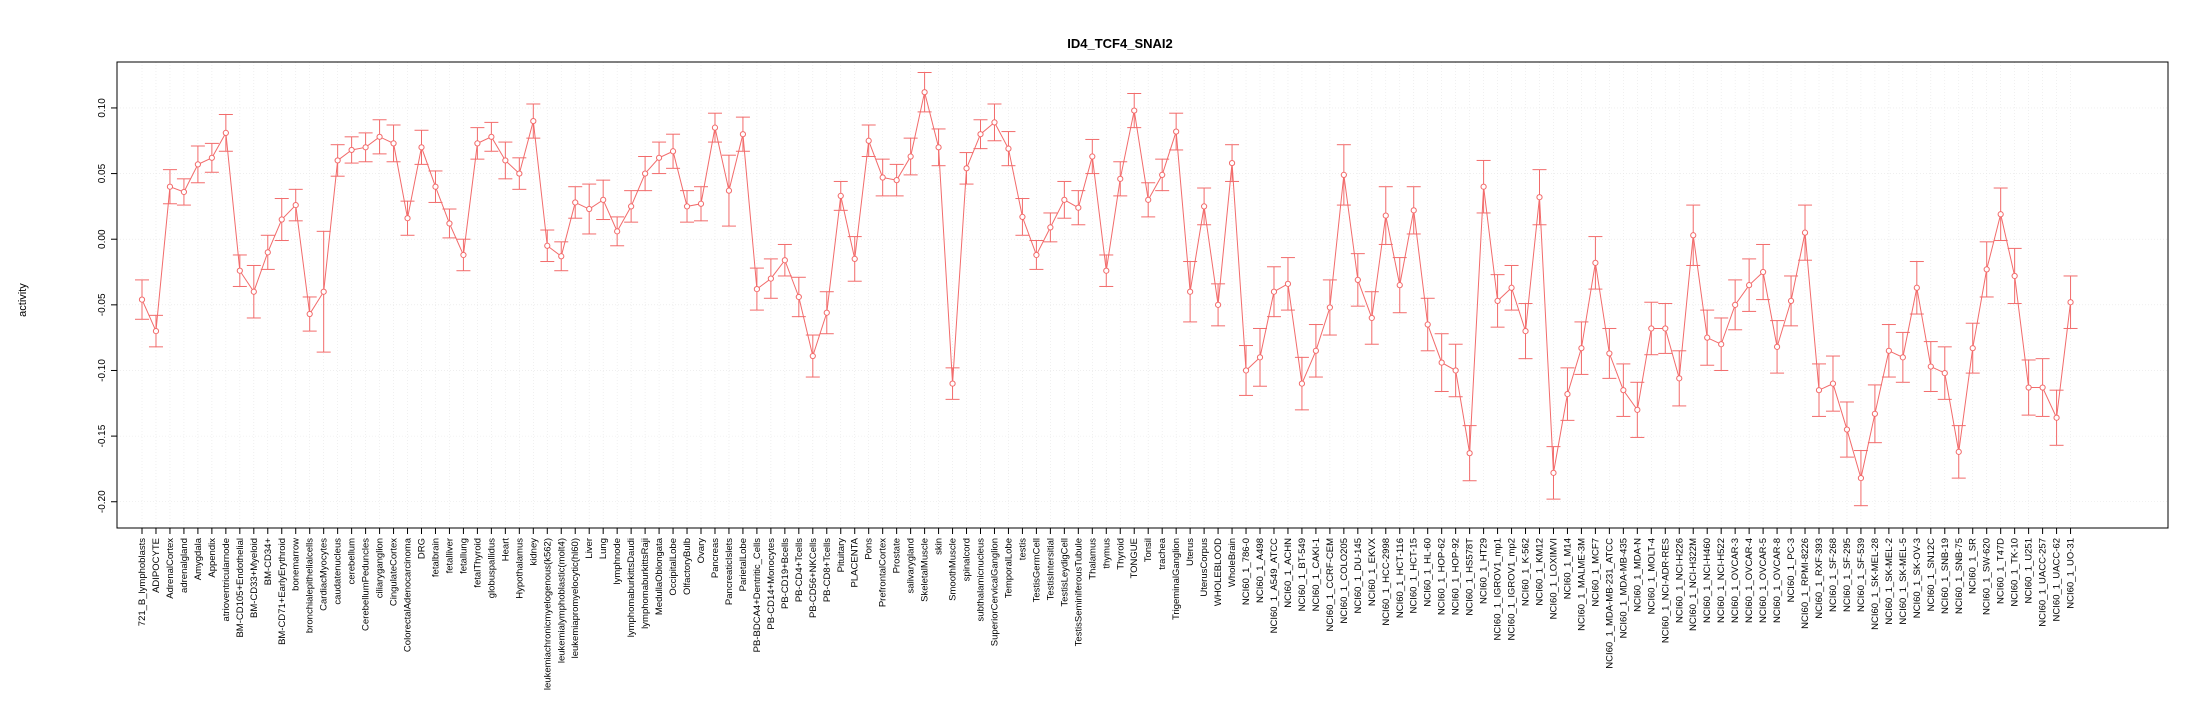  Describe the element at coordinates (1651, 576) in the screenshot. I see `x-tick-label: NCI60_1_MOLT-4` at that location.